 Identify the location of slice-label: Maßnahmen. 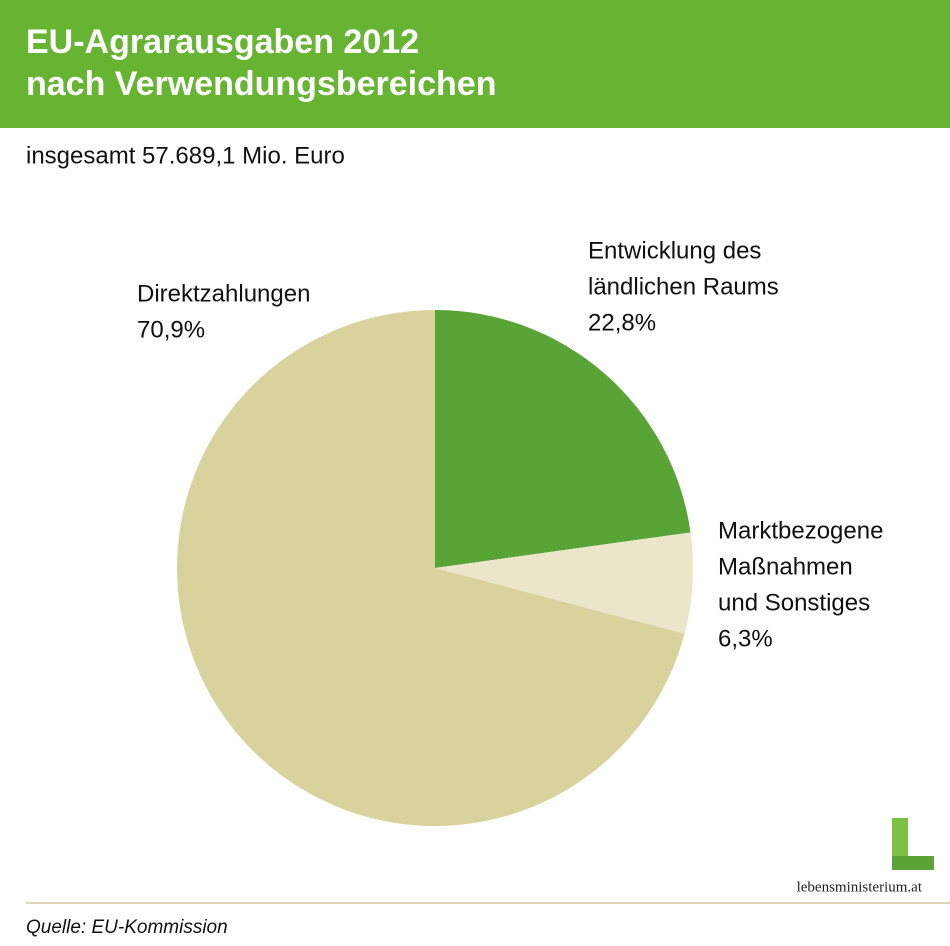
(785, 566).